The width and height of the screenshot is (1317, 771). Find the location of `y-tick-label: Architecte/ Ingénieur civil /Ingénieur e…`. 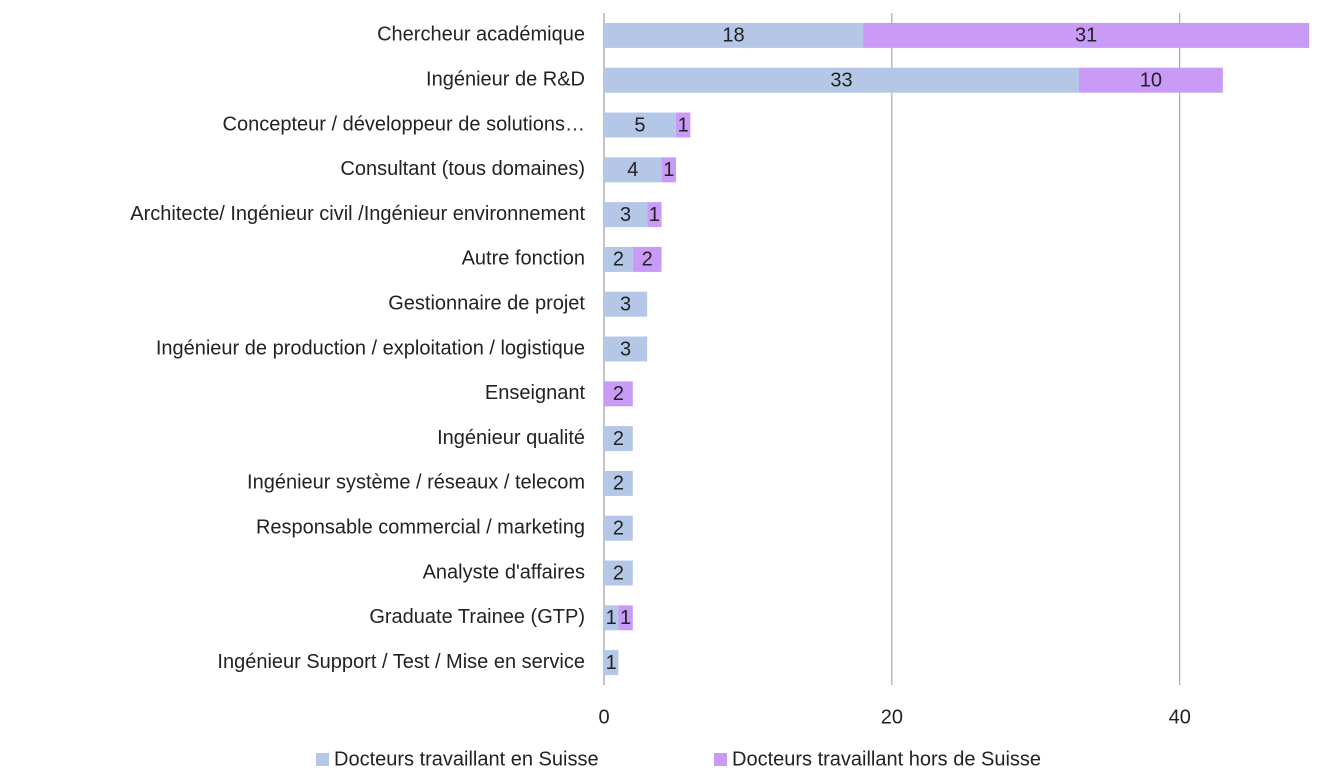

y-tick-label: Architecte/ Ingénieur civil /Ingénieur e… is located at coordinates (357, 214).